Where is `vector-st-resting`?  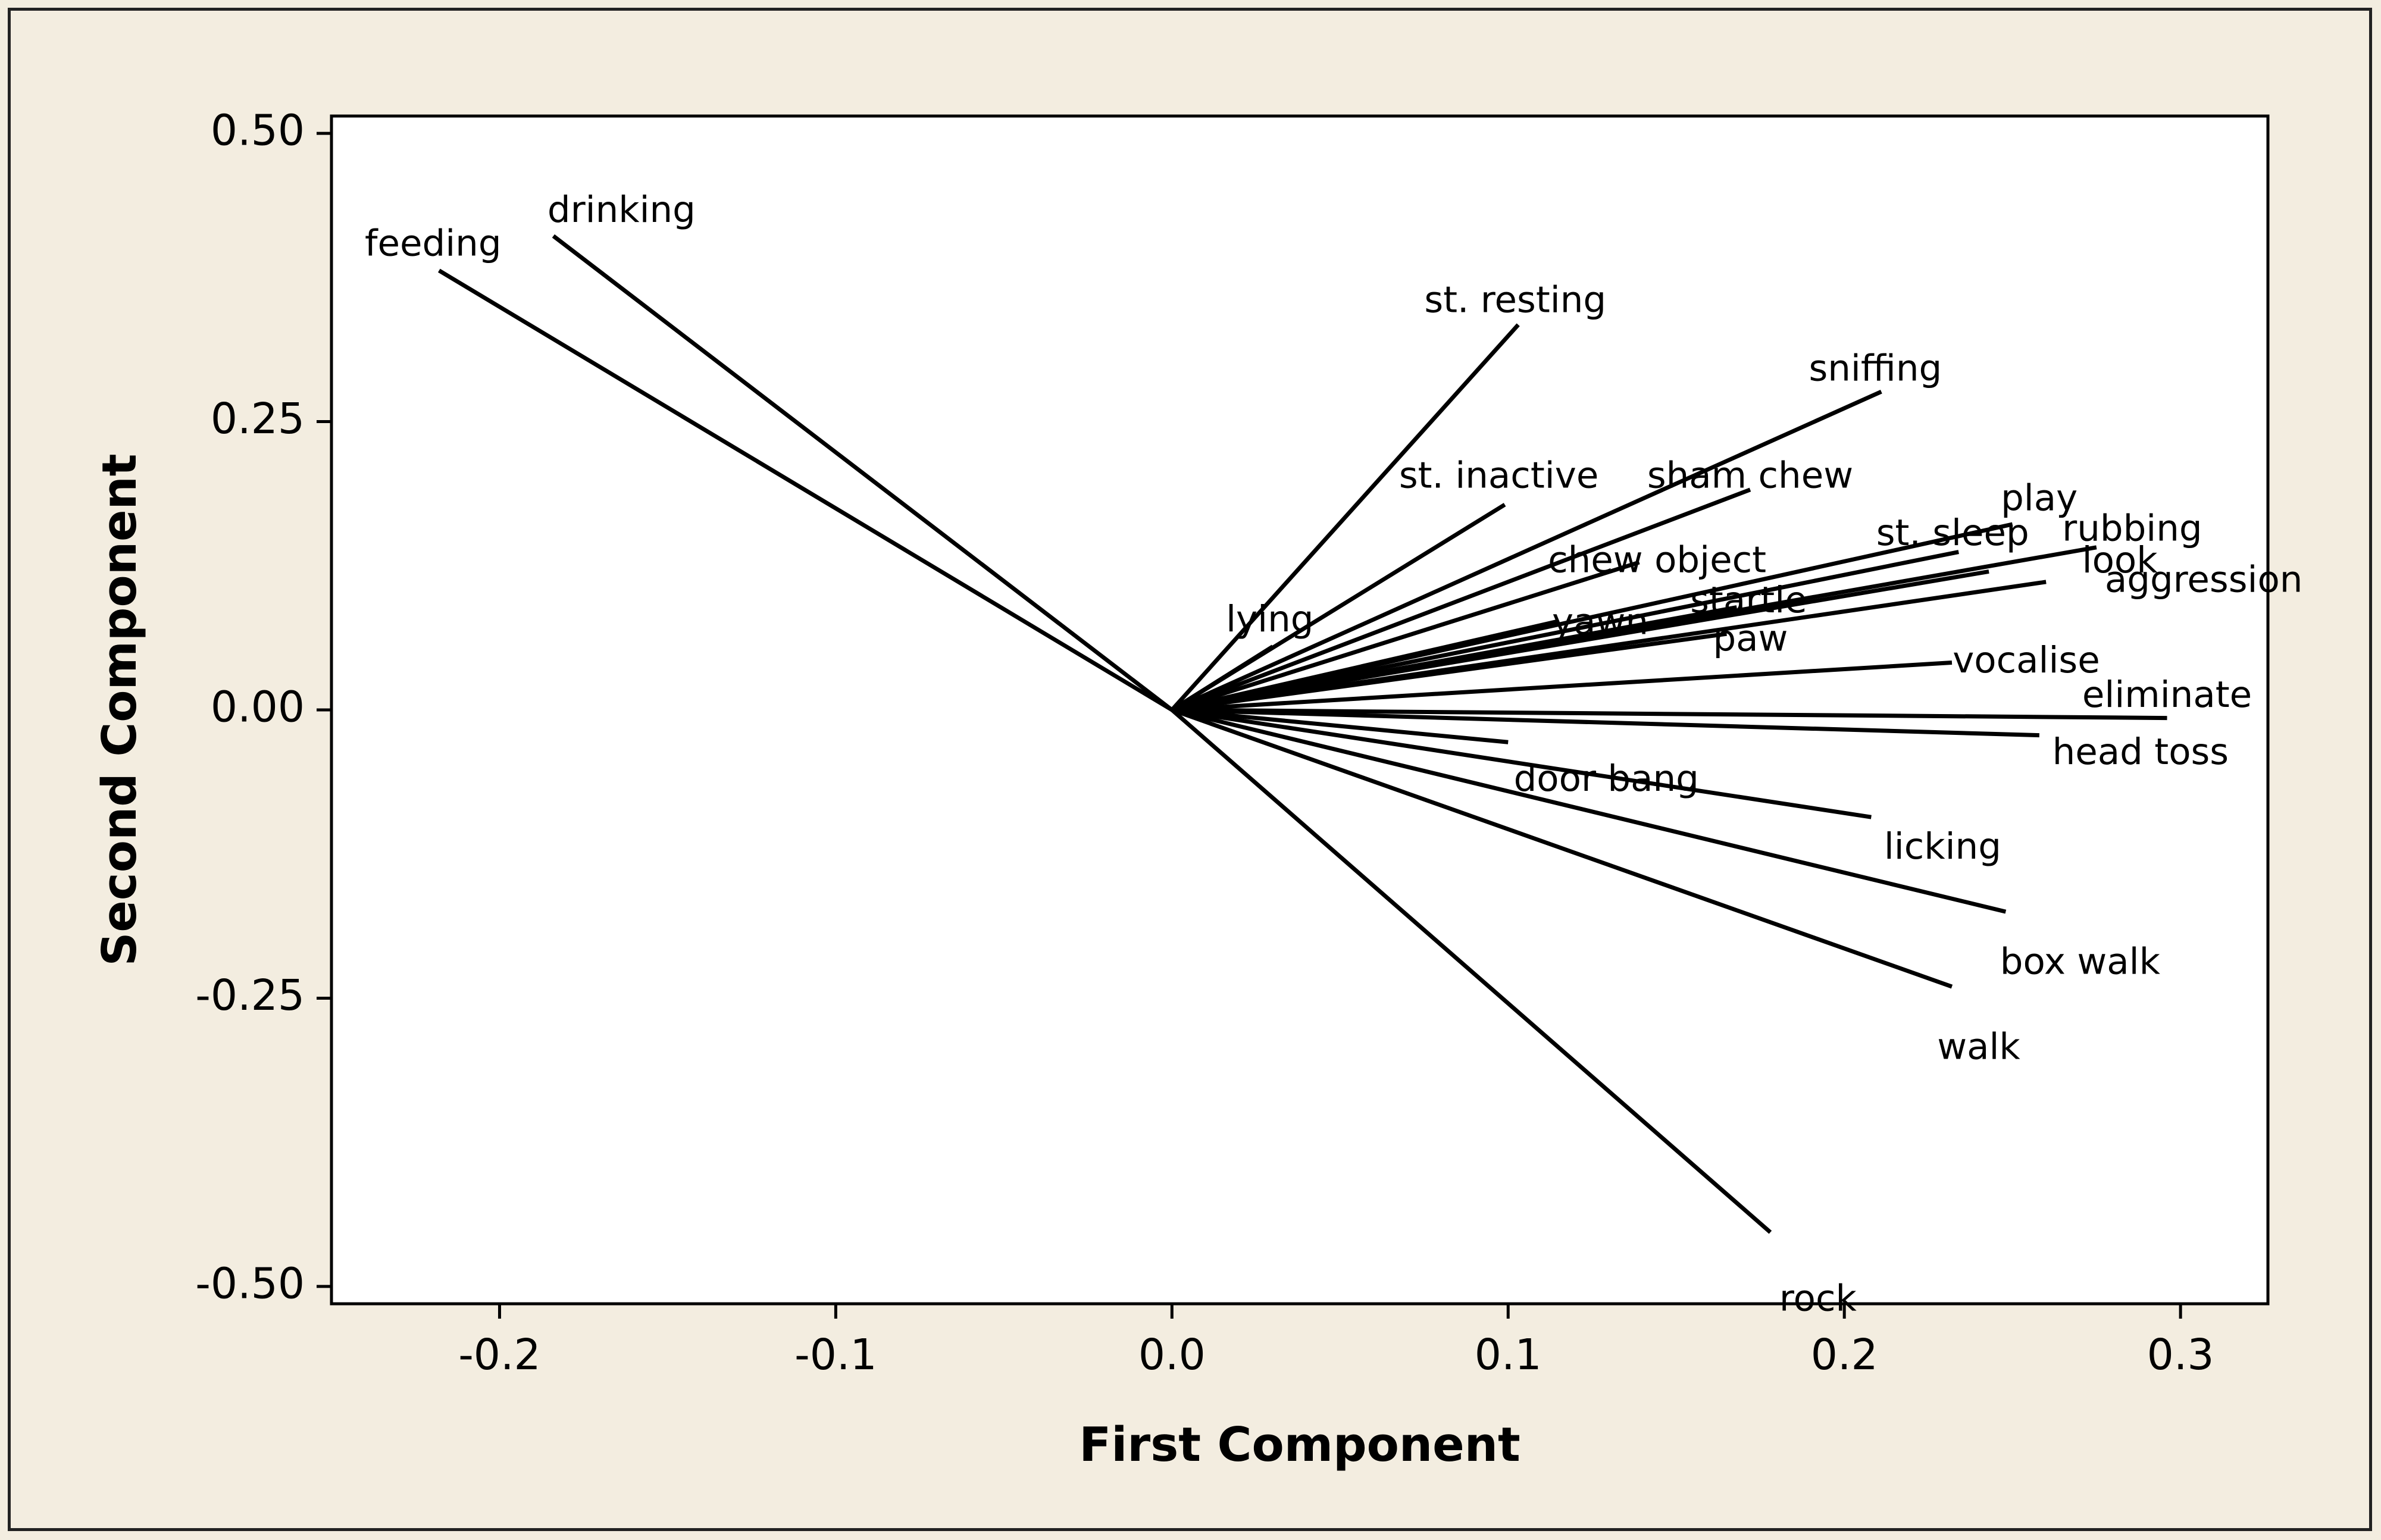
vector-st-resting is located at coordinates (1345, 517).